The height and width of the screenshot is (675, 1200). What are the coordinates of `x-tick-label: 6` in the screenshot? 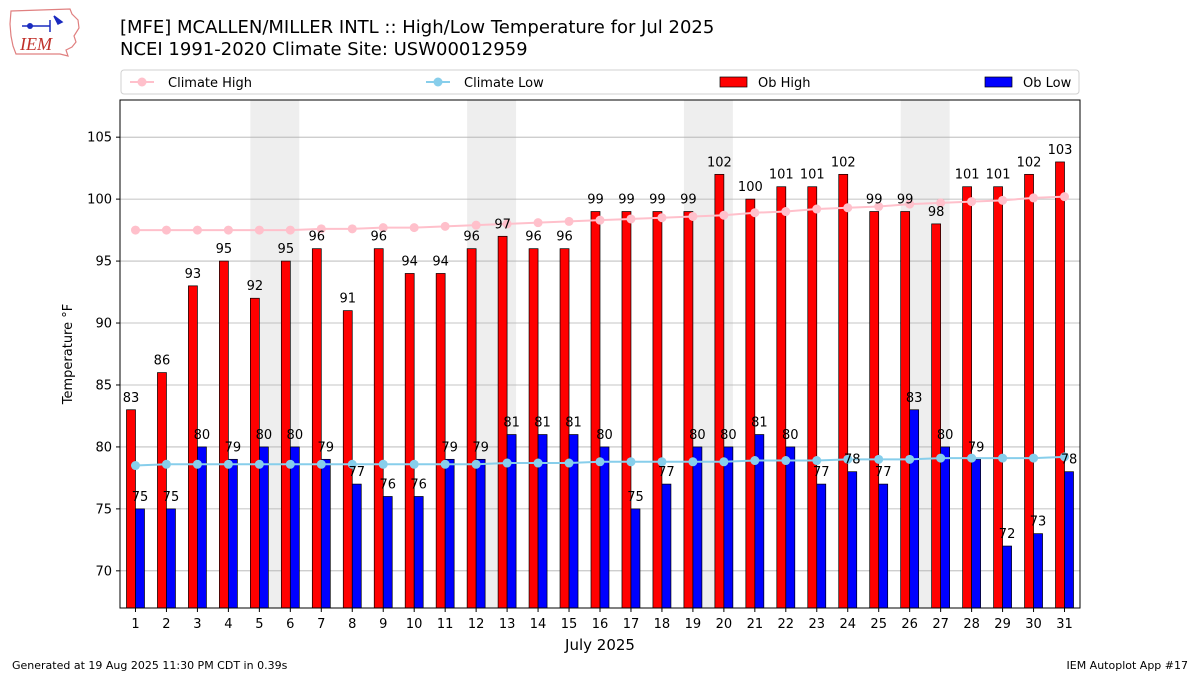 It's located at (290, 624).